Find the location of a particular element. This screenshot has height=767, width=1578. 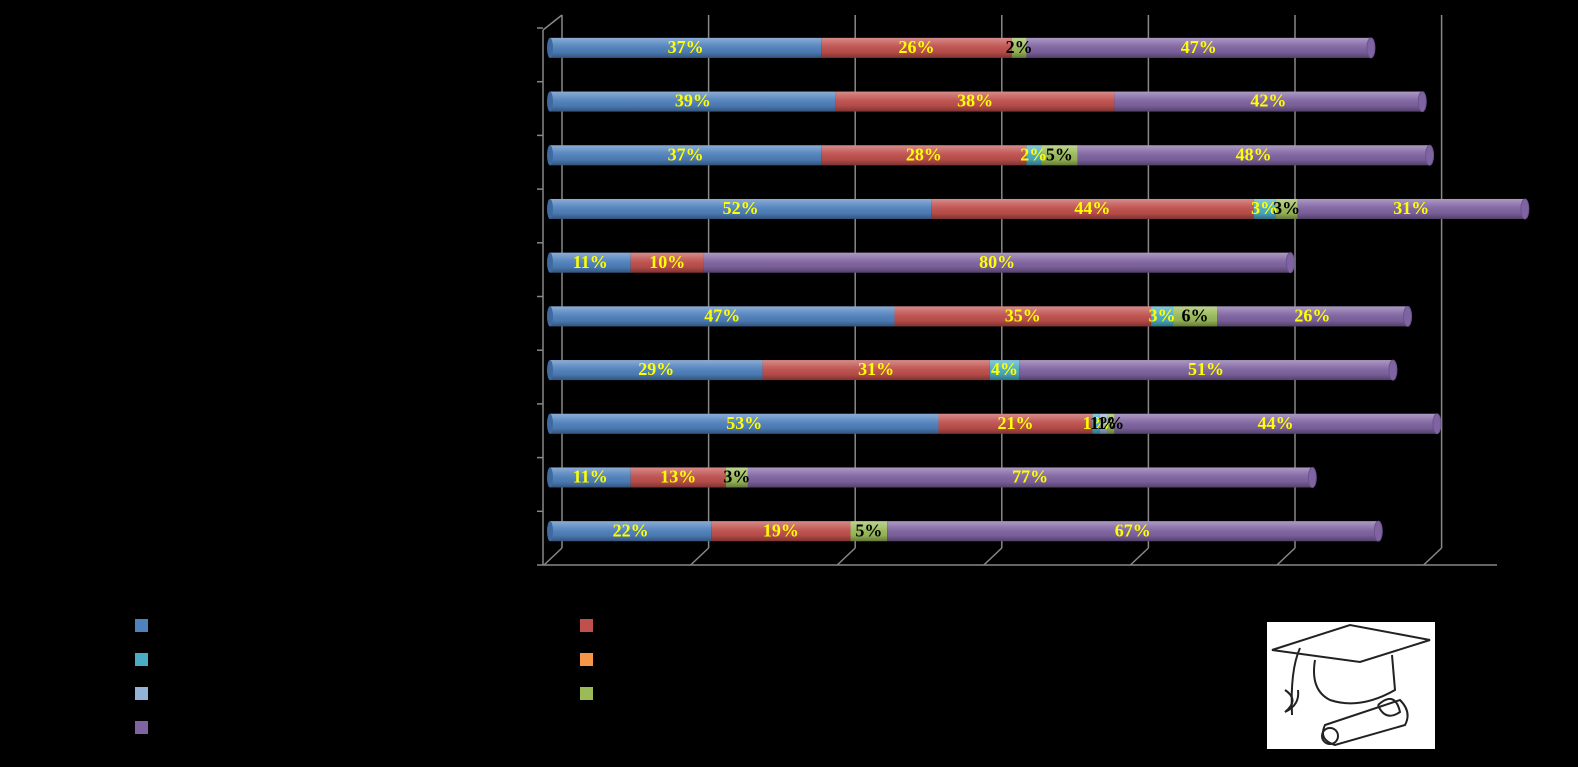

value-label: 53% is located at coordinates (744, 423).